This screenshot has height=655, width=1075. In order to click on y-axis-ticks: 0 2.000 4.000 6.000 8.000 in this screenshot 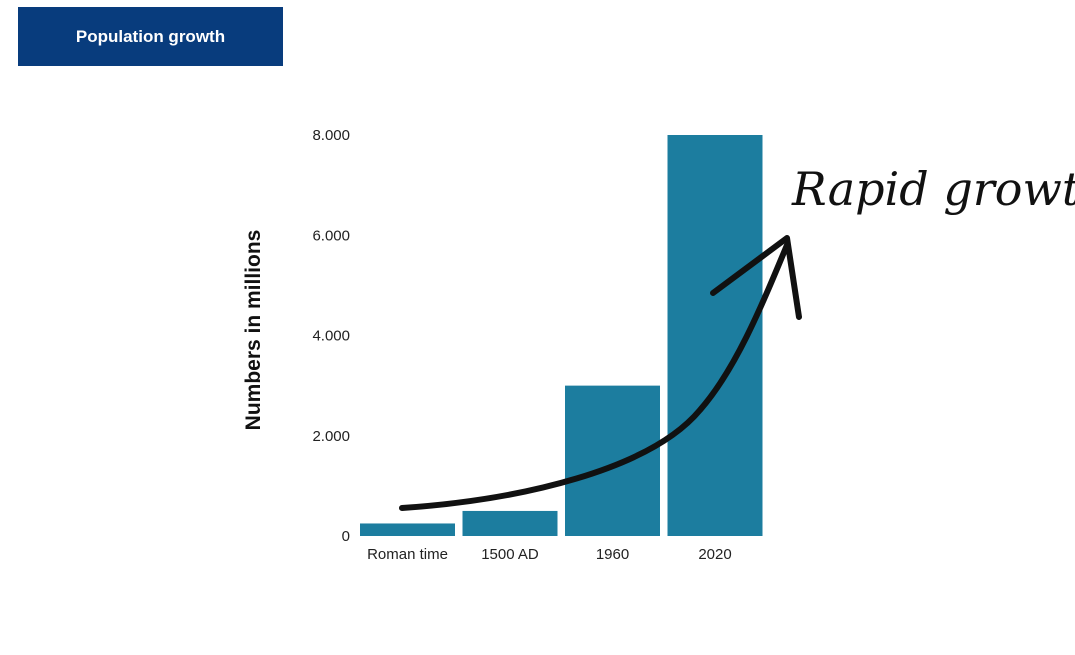, I will do `click(331, 336)`.